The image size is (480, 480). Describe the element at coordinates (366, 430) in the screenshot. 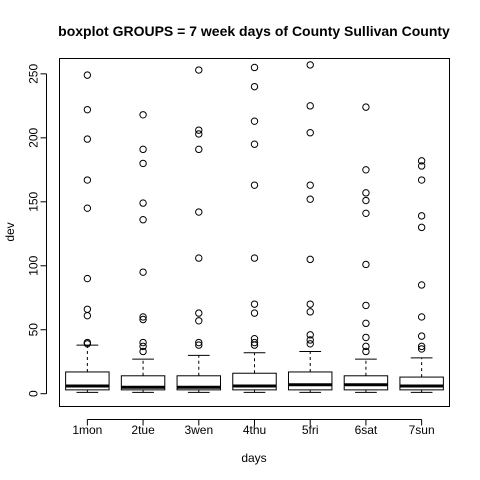

I see `x-tick-label: 6sat` at that location.